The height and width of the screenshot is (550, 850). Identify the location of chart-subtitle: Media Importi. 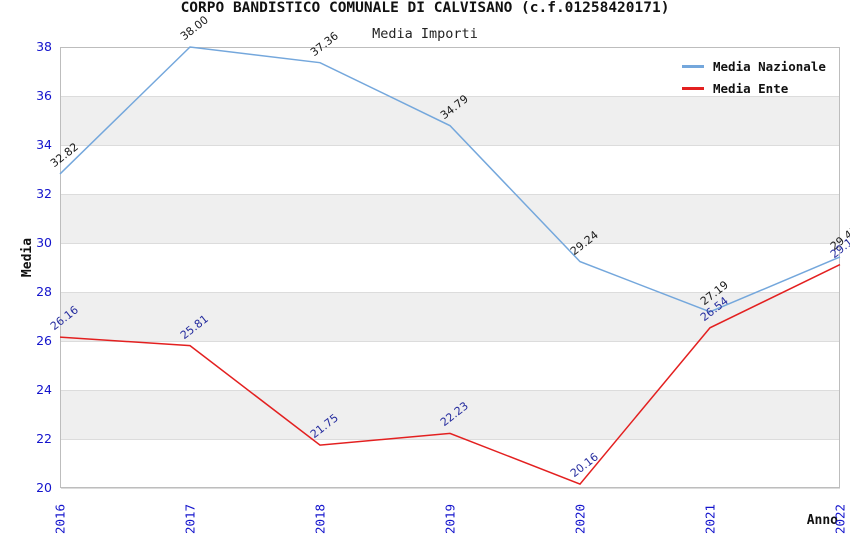
(425, 34).